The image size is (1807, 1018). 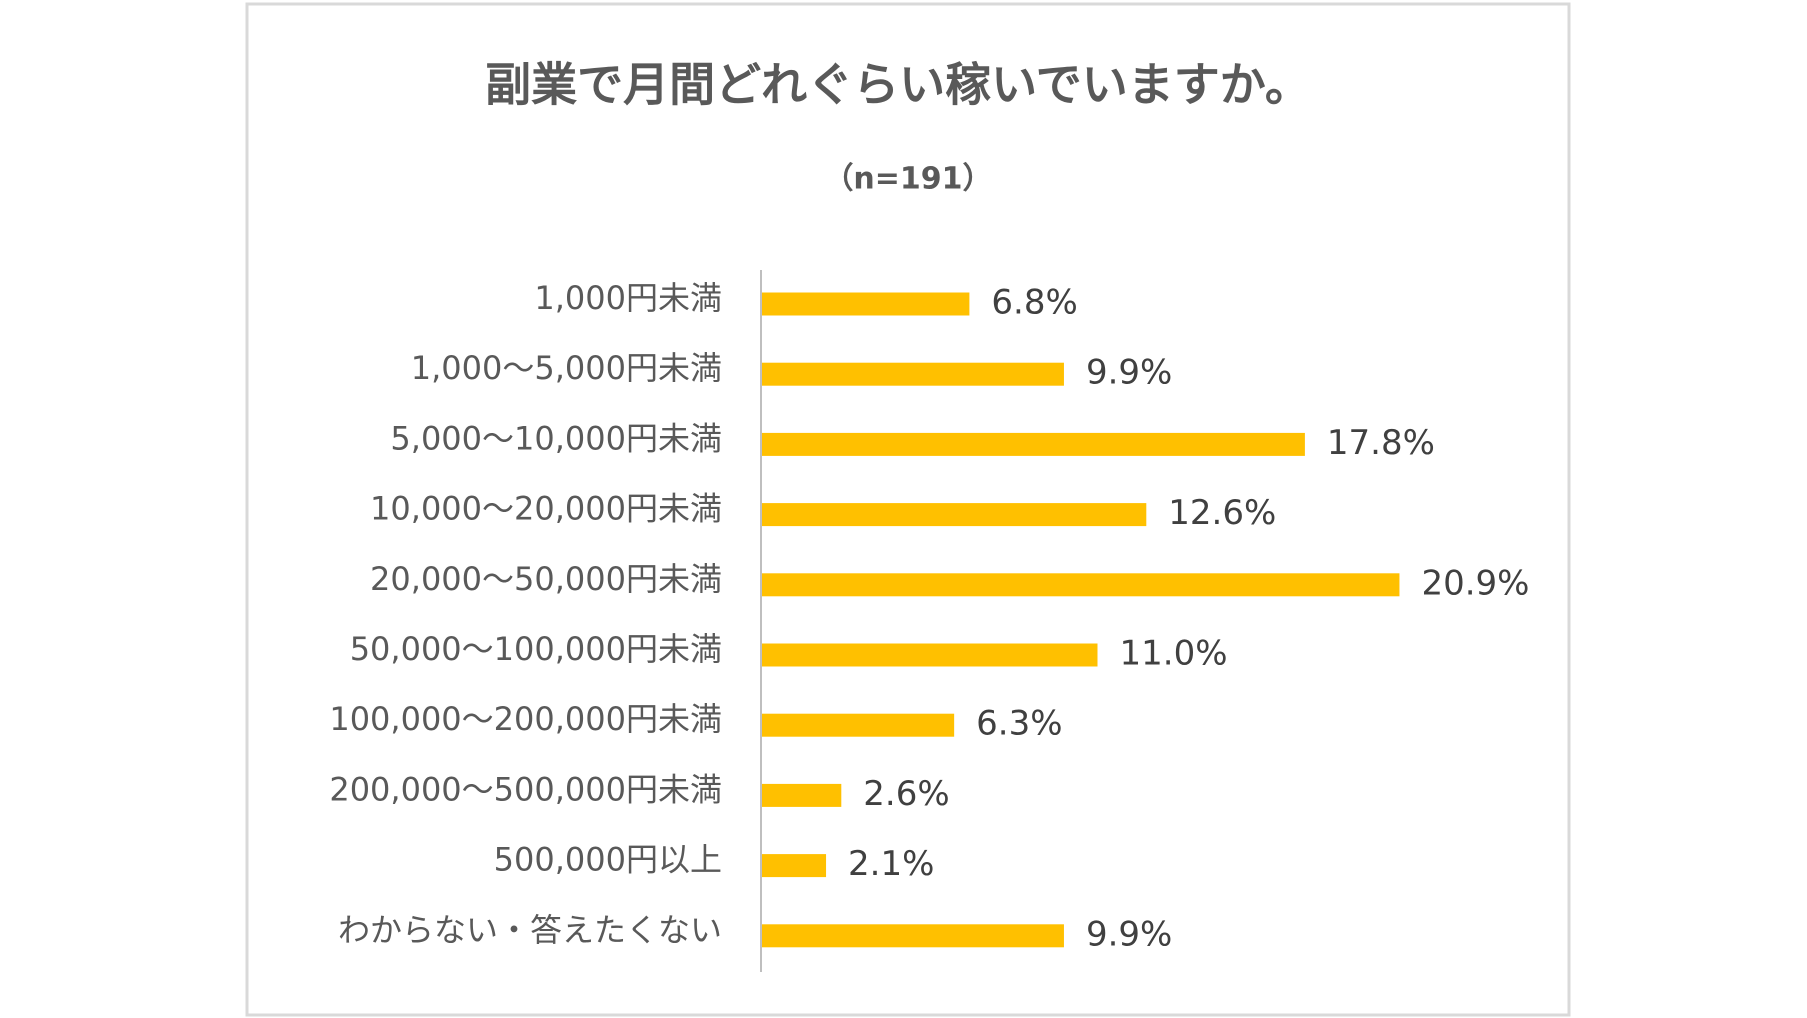 I want to click on chart-title: 副業で月間どれぐらい稼いでいますか。, so click(x=898, y=85).